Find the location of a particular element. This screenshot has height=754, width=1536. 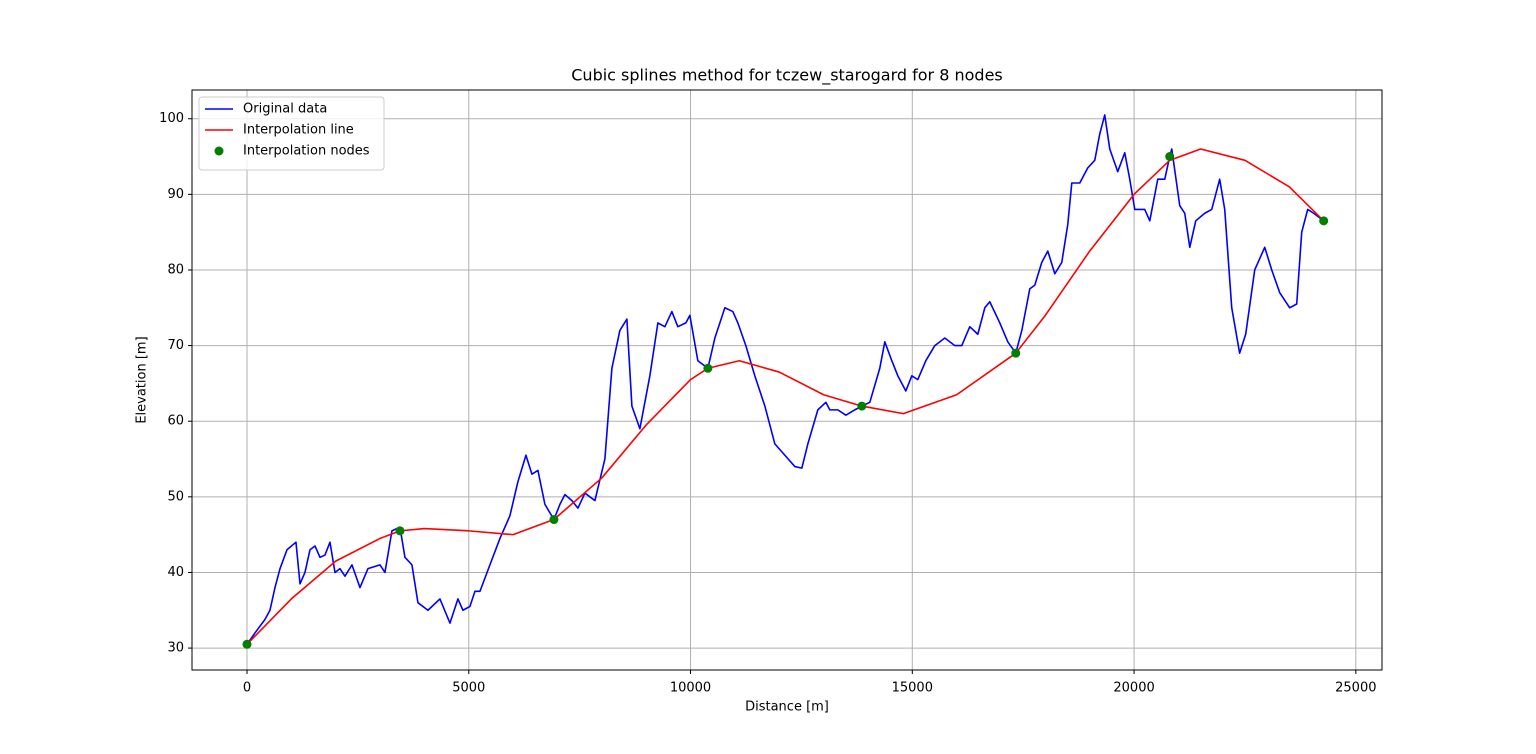

legend-box is located at coordinates (291, 133).